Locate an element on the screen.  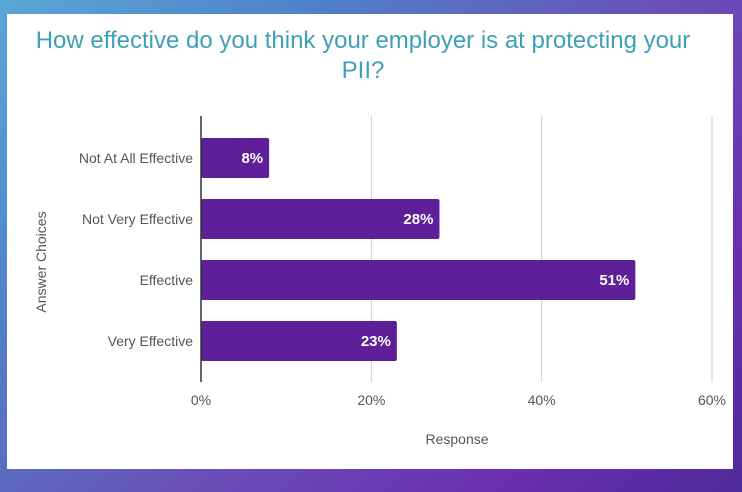
category-label: Very Effective is located at coordinates (151, 341).